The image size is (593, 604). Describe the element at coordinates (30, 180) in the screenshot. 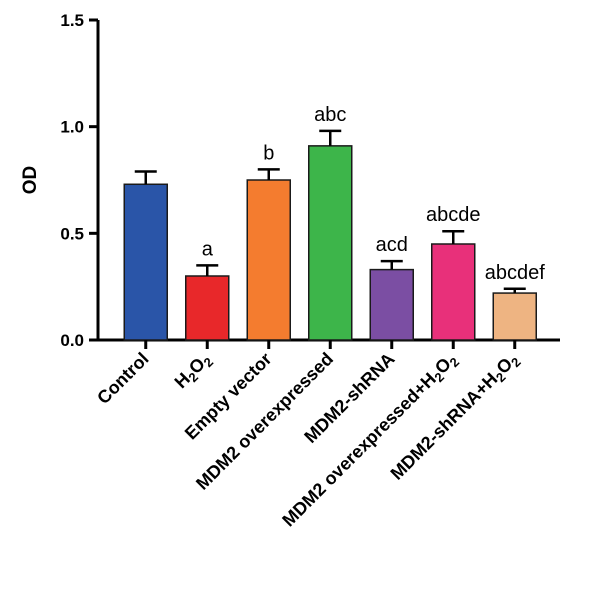

I see `y-axis-title: OD` at that location.